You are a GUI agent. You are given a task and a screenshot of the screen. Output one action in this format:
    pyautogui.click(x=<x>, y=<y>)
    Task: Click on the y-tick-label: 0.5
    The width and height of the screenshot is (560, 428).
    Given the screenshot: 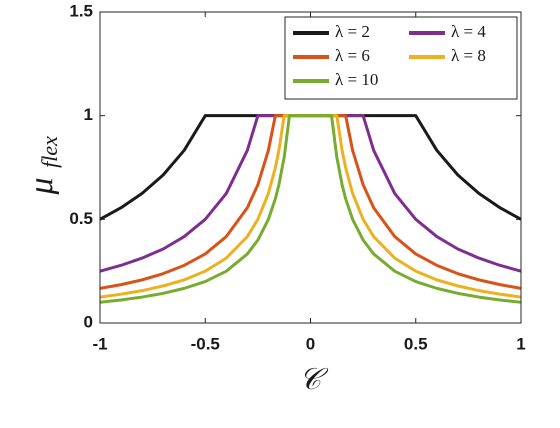 What is the action you would take?
    pyautogui.click(x=81, y=218)
    